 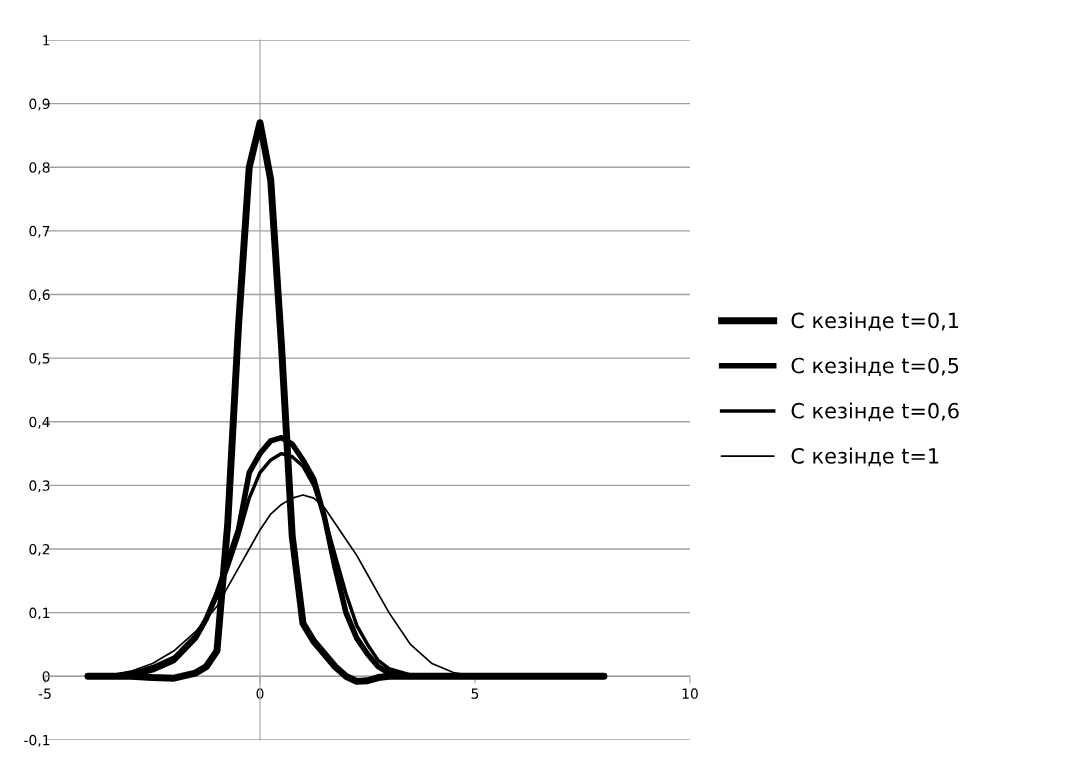 What do you see at coordinates (46, 676) in the screenshot?
I see `y-tick-label: 0` at bounding box center [46, 676].